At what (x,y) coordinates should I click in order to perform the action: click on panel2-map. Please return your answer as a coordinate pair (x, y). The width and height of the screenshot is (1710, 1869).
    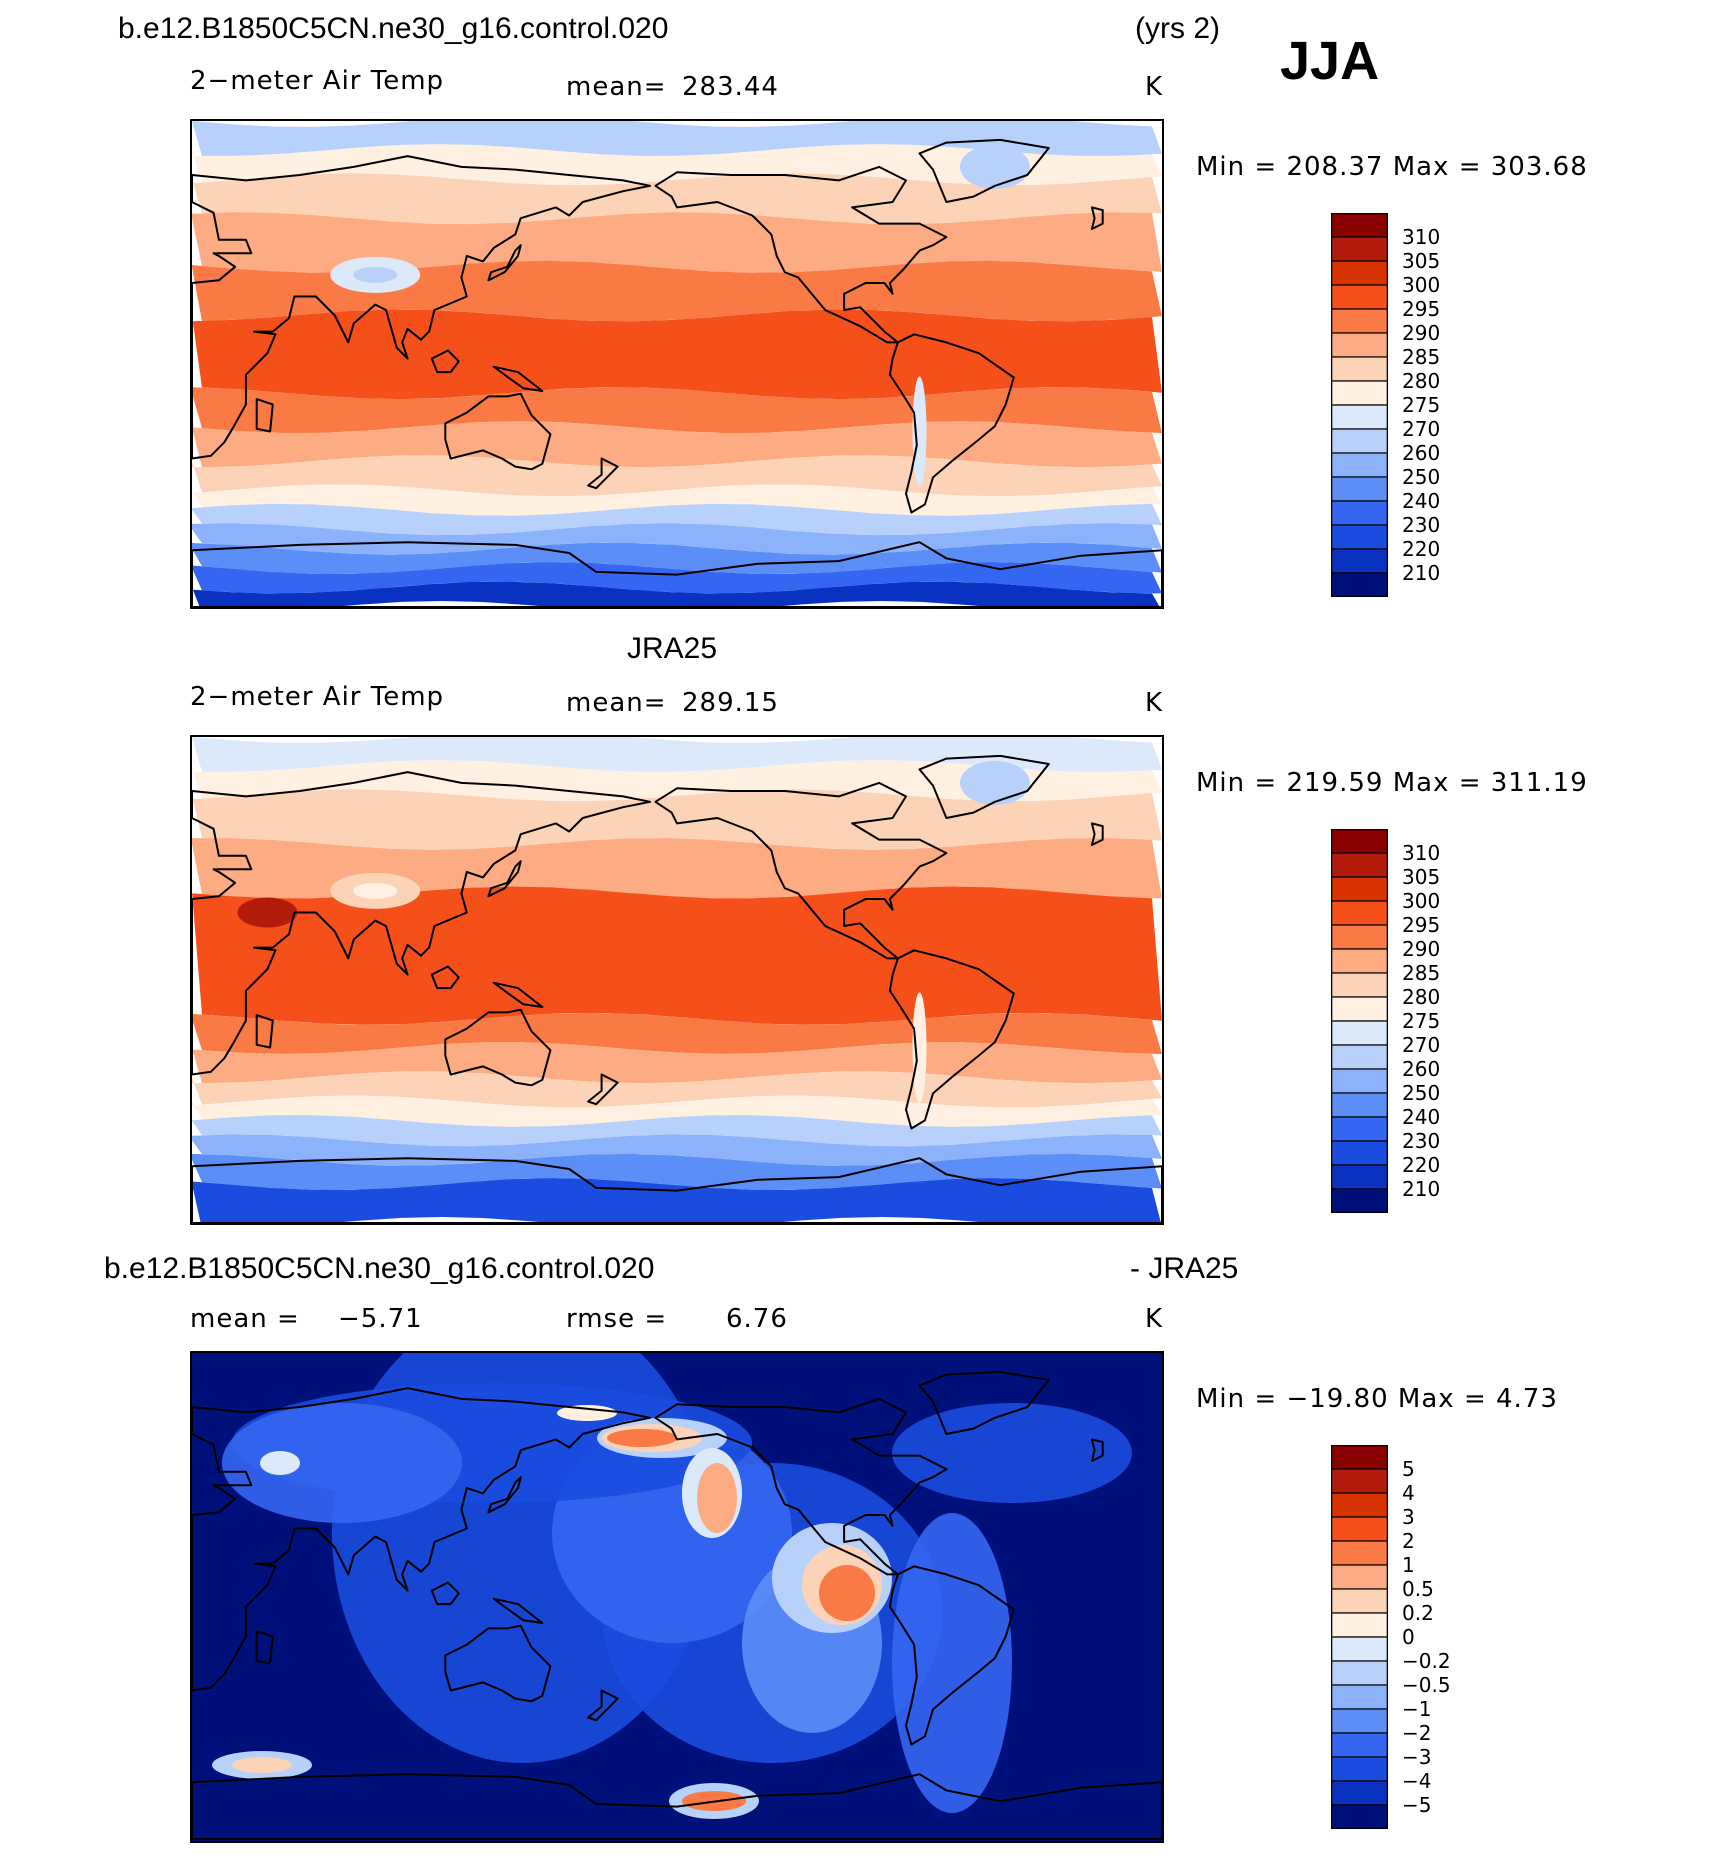
    Looking at the image, I should click on (677, 980).